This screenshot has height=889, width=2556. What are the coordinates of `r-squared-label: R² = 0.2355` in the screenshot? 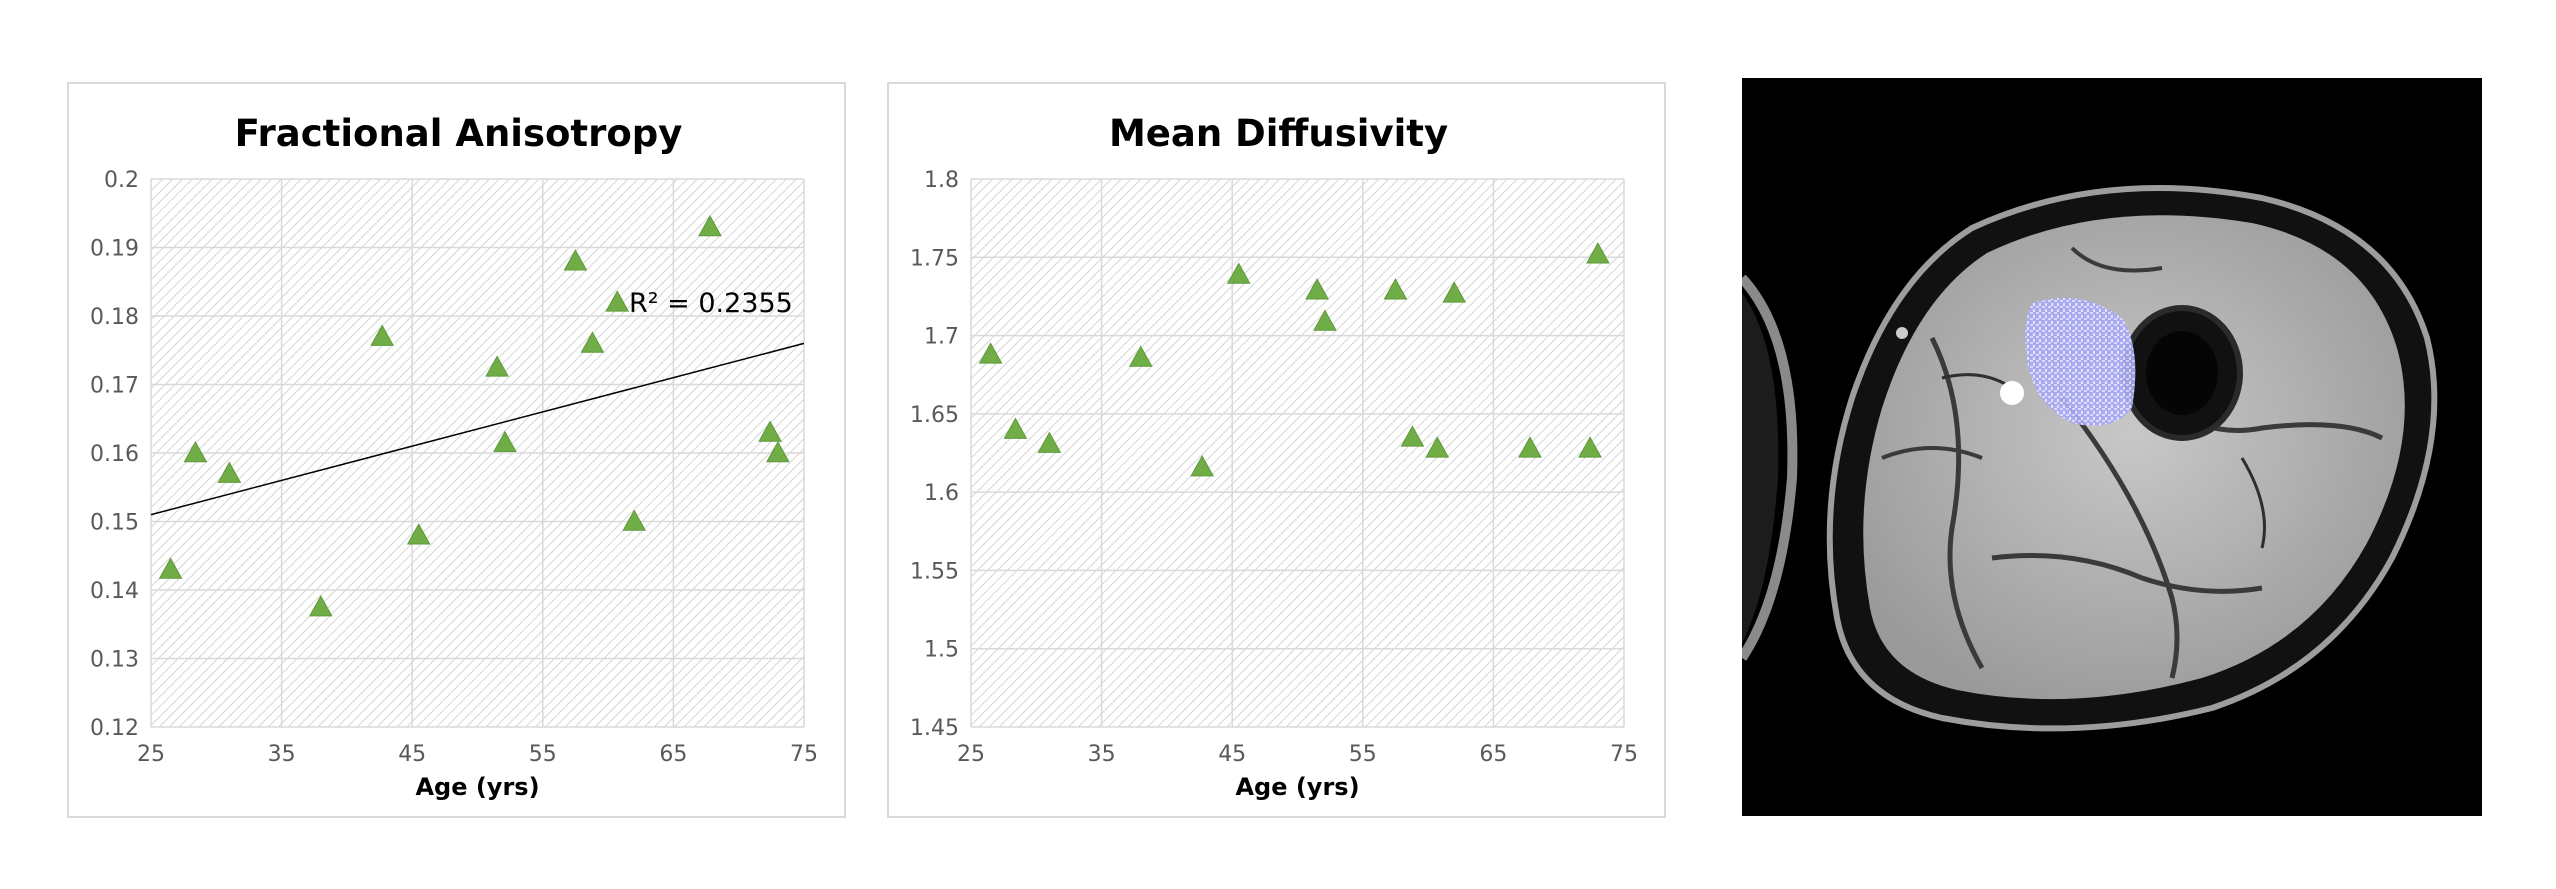 It's located at (711, 303).